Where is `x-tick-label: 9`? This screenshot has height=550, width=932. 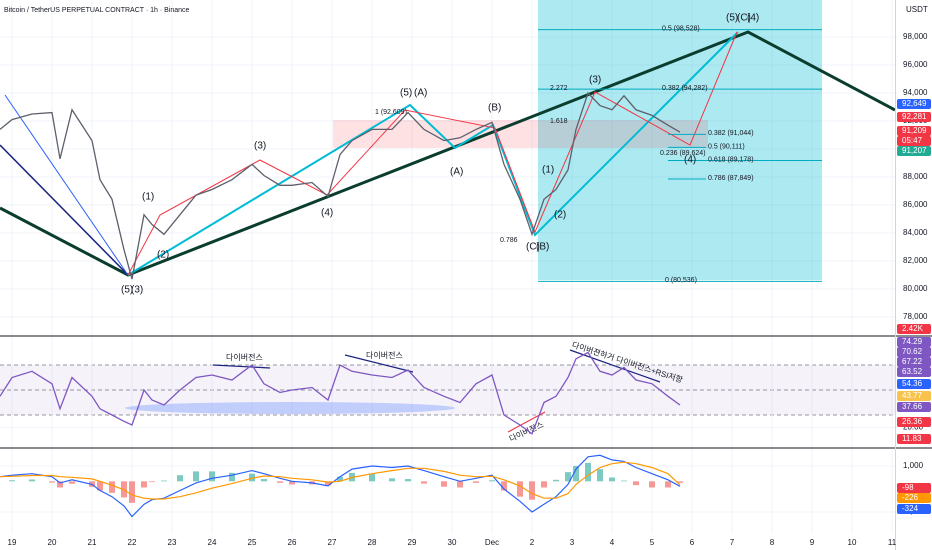
x-tick-label: 9 is located at coordinates (812, 542).